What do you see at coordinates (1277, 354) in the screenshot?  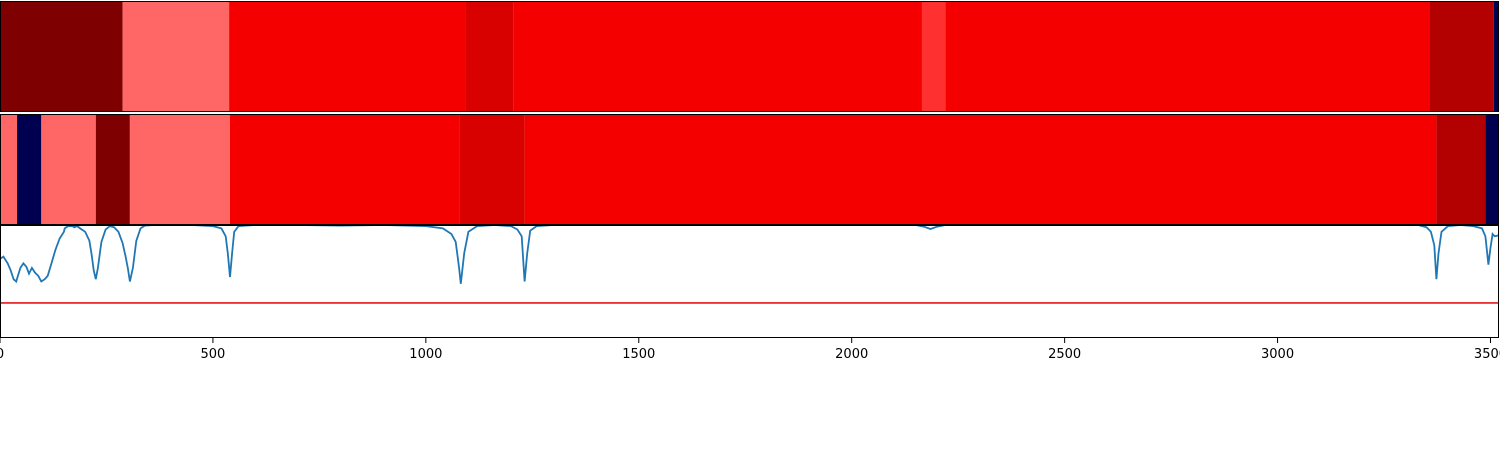 I see `x-tick-label-6: 3000` at bounding box center [1277, 354].